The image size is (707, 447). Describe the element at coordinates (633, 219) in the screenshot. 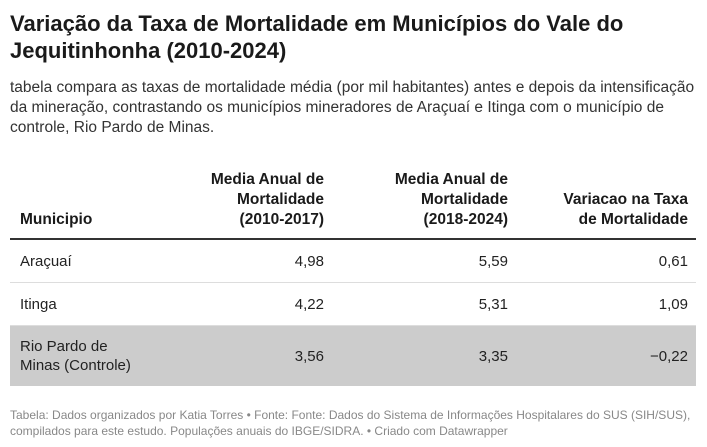

I see `column-header-line: de Mortalidade` at that location.